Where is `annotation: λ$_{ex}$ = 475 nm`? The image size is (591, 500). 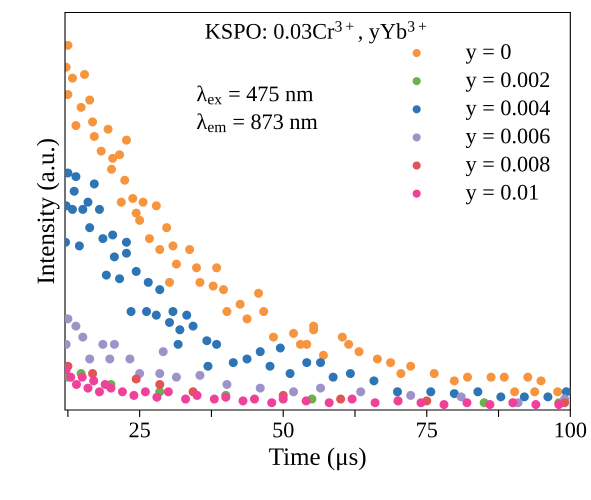 annotation: λ$_{ex}$ = 475 nm is located at coordinates (255, 95).